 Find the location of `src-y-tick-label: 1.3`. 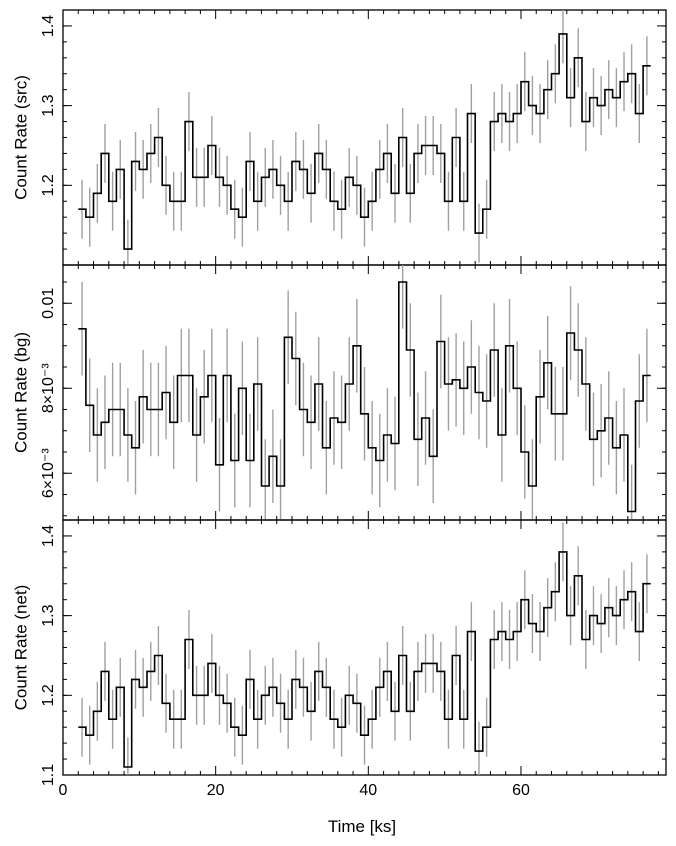

src-y-tick-label: 1.3 is located at coordinates (48, 105).